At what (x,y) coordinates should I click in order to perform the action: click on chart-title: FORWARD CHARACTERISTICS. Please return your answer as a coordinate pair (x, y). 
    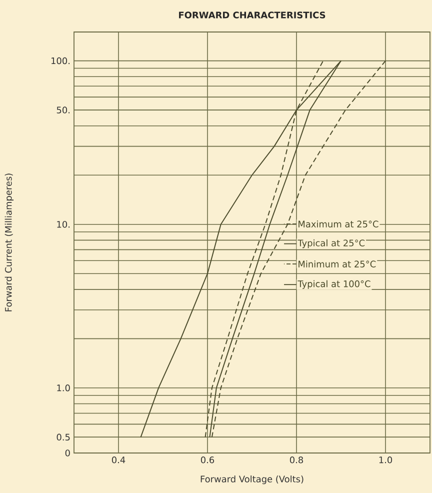
    Looking at the image, I should click on (252, 15).